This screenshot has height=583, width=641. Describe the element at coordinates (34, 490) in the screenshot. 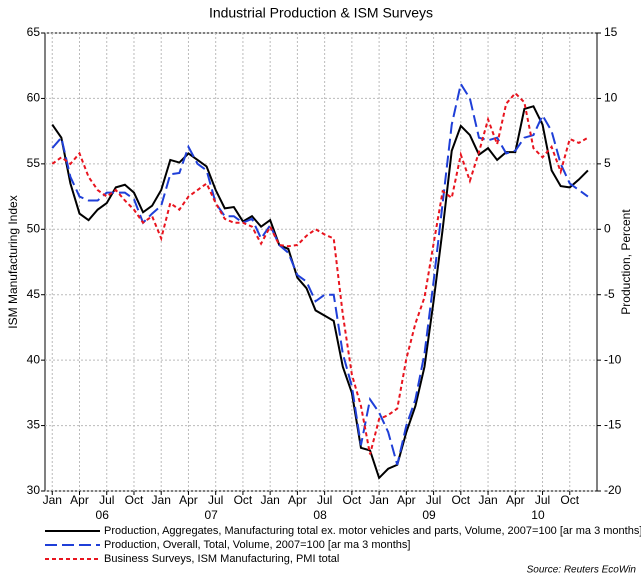

I see `y-tick-label: 30` at that location.